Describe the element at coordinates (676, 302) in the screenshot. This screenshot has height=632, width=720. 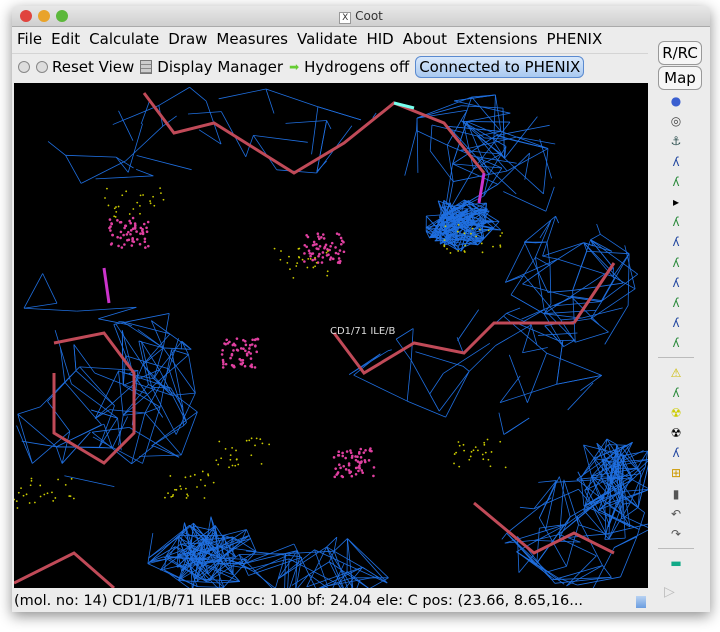
I see `flip-peptide-icon: ʎ` at that location.